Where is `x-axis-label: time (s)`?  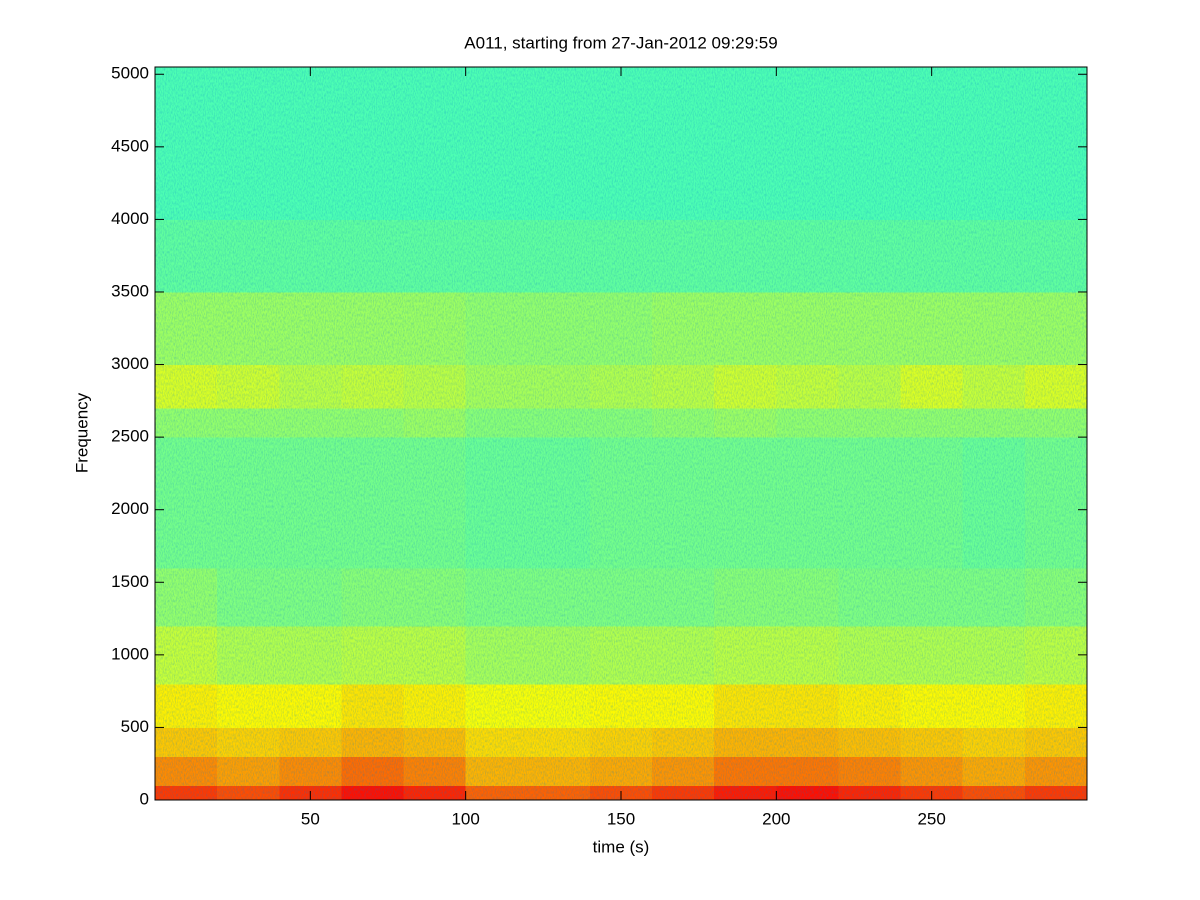 x-axis-label: time (s) is located at coordinates (621, 846).